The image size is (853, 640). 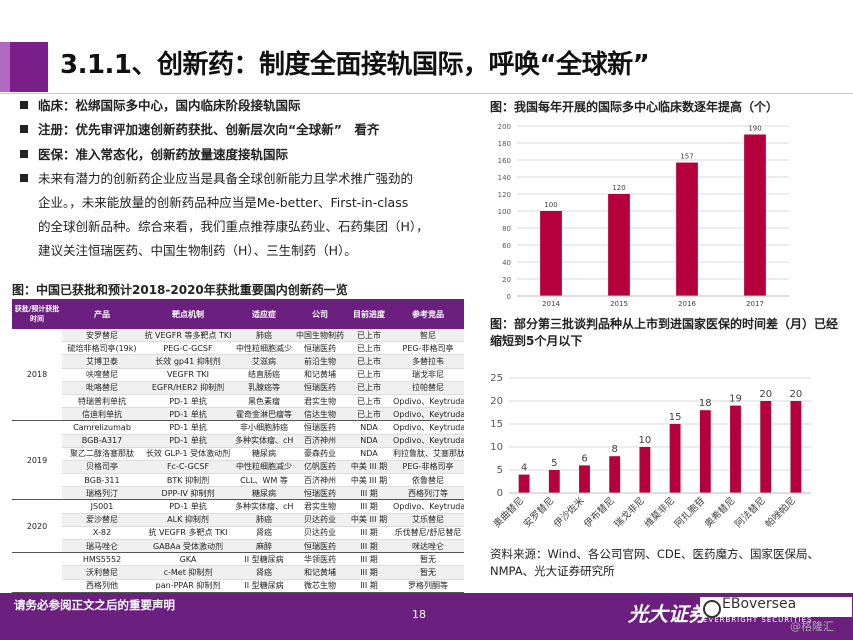 I want to click on table-cell: 爱沙替尼, so click(x=102, y=520).